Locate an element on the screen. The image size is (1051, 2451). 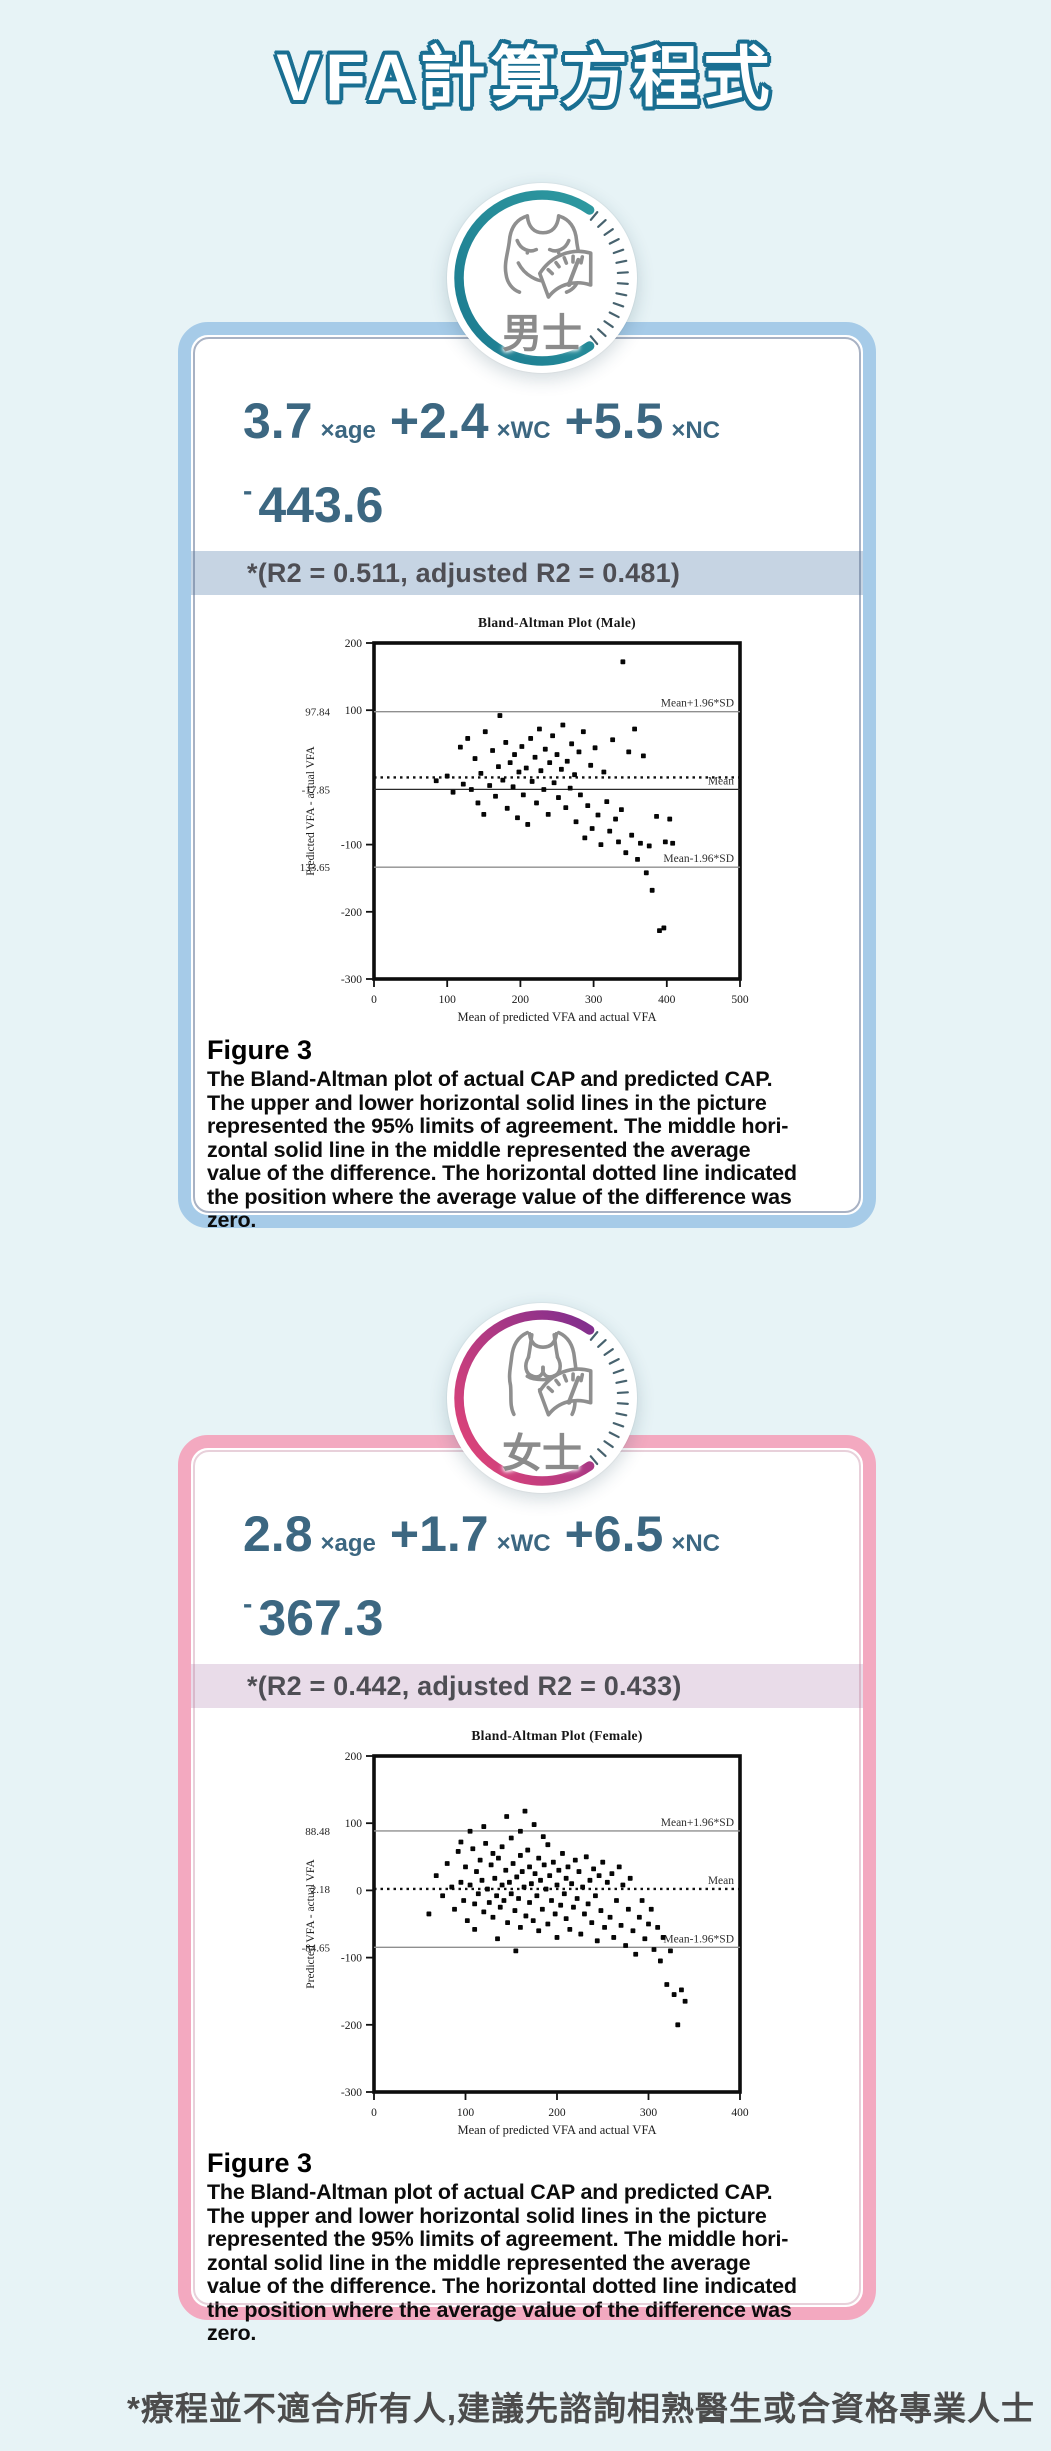
eq-constant-line: -367.3 is located at coordinates (538, 1611).